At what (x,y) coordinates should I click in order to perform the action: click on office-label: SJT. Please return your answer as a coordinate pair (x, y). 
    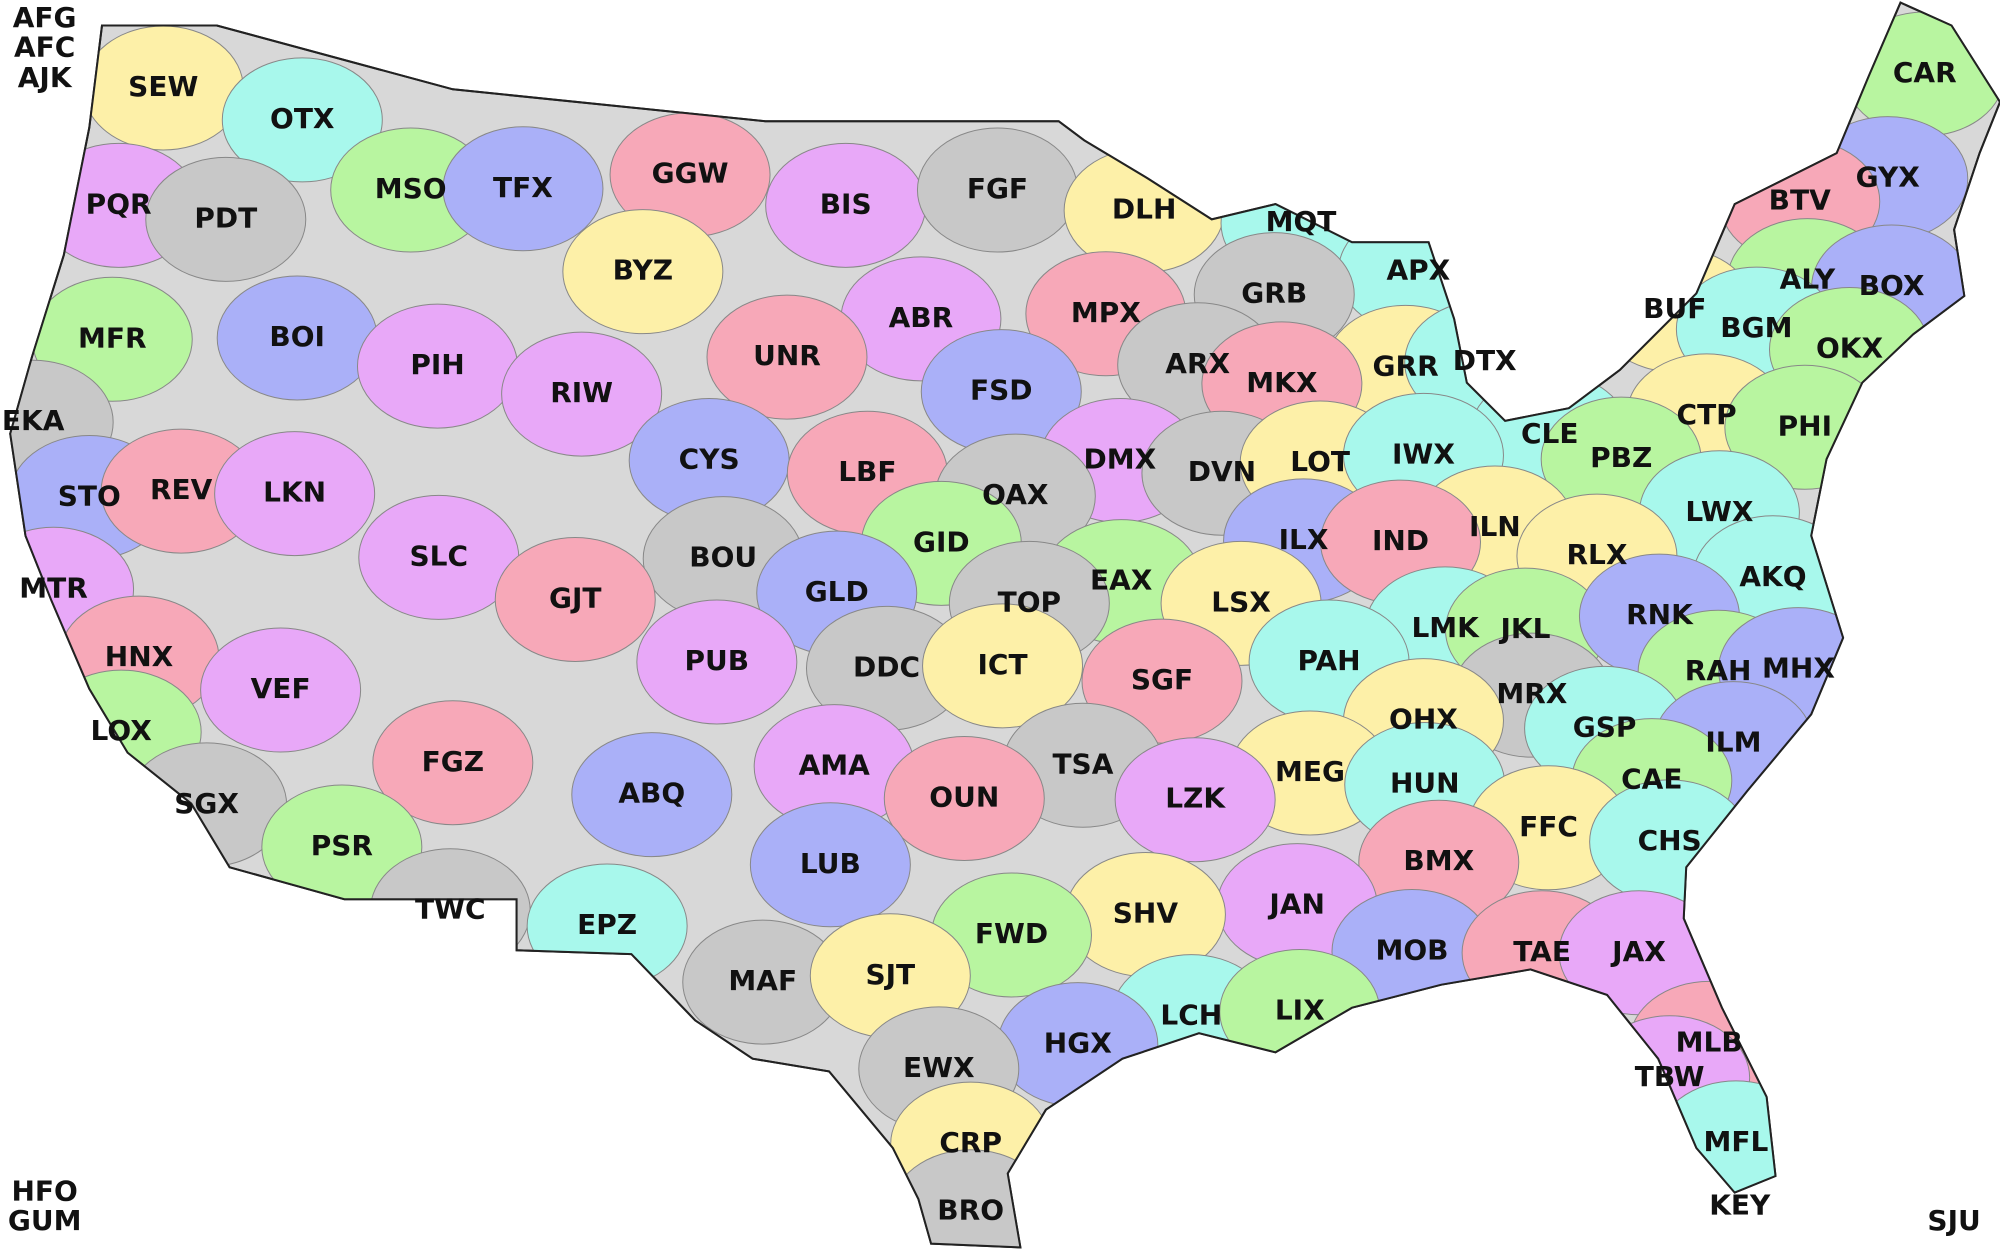
    Looking at the image, I should click on (890, 974).